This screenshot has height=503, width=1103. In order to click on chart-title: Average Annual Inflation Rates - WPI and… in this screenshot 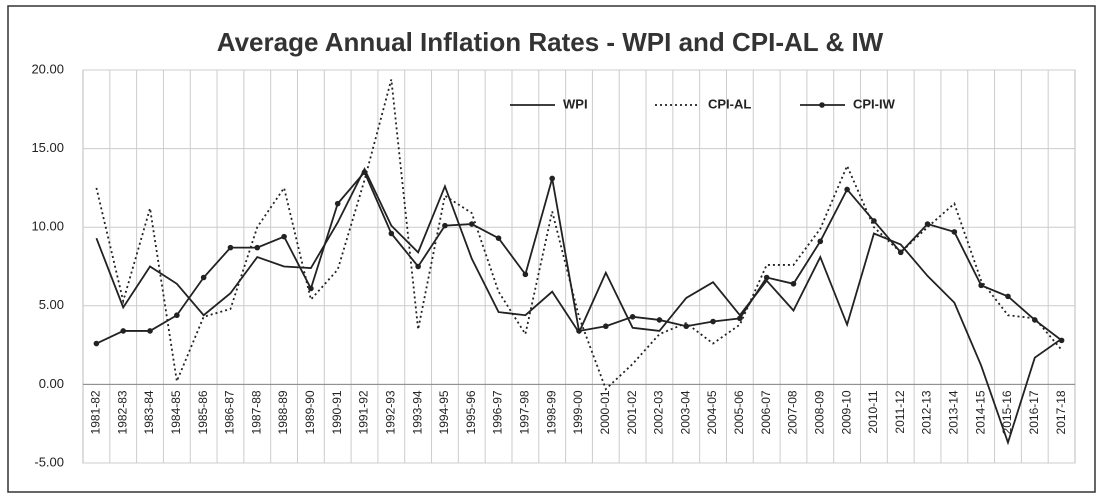, I will do `click(550, 42)`.